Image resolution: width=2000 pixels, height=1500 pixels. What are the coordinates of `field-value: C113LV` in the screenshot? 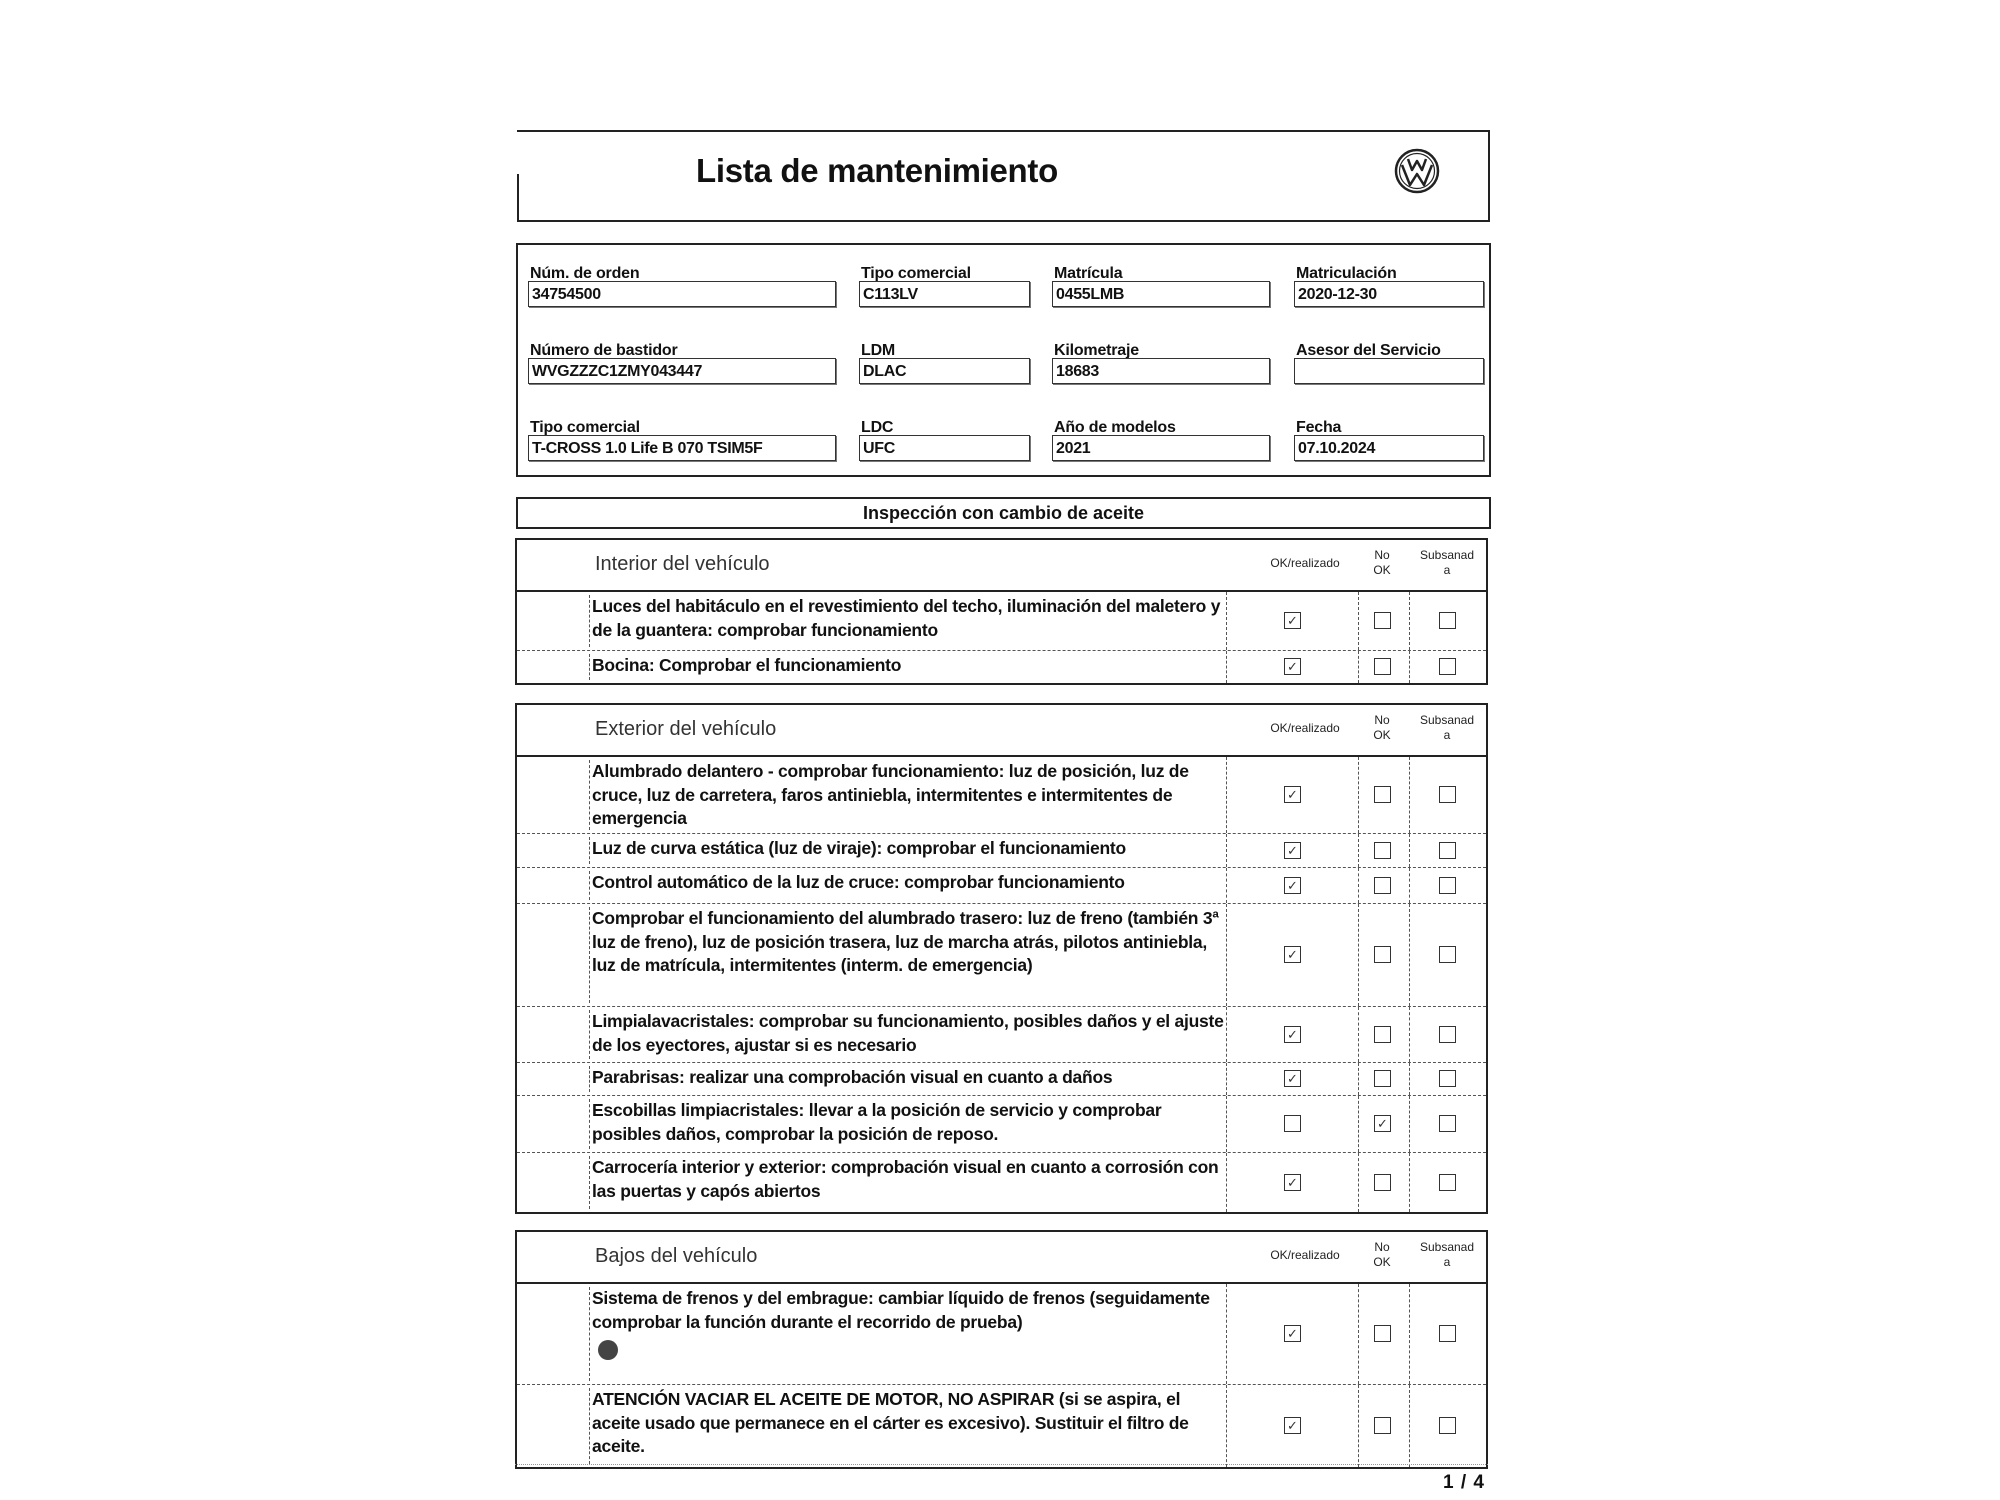 It's located at (944, 294).